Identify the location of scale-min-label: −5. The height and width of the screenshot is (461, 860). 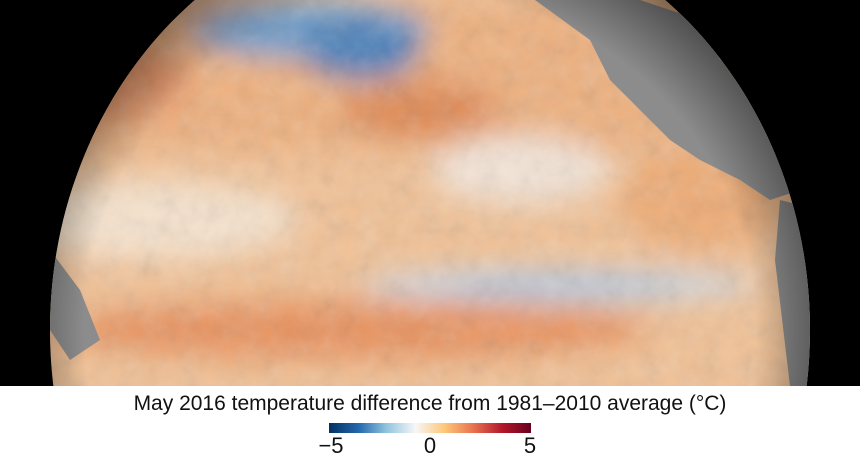
(331, 445).